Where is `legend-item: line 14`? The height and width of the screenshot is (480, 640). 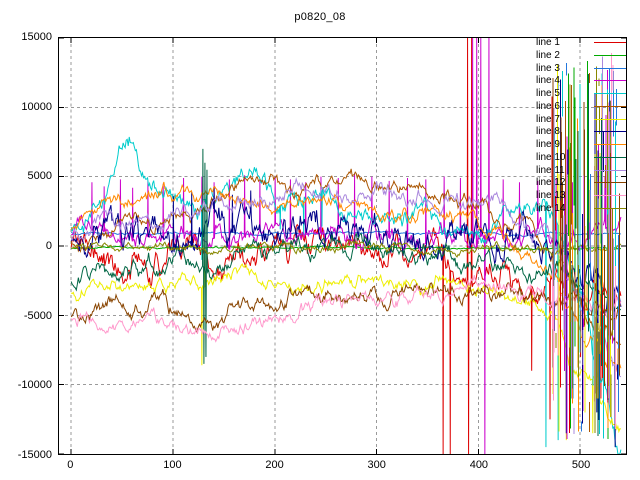
legend-item: line 14 is located at coordinates (581, 208).